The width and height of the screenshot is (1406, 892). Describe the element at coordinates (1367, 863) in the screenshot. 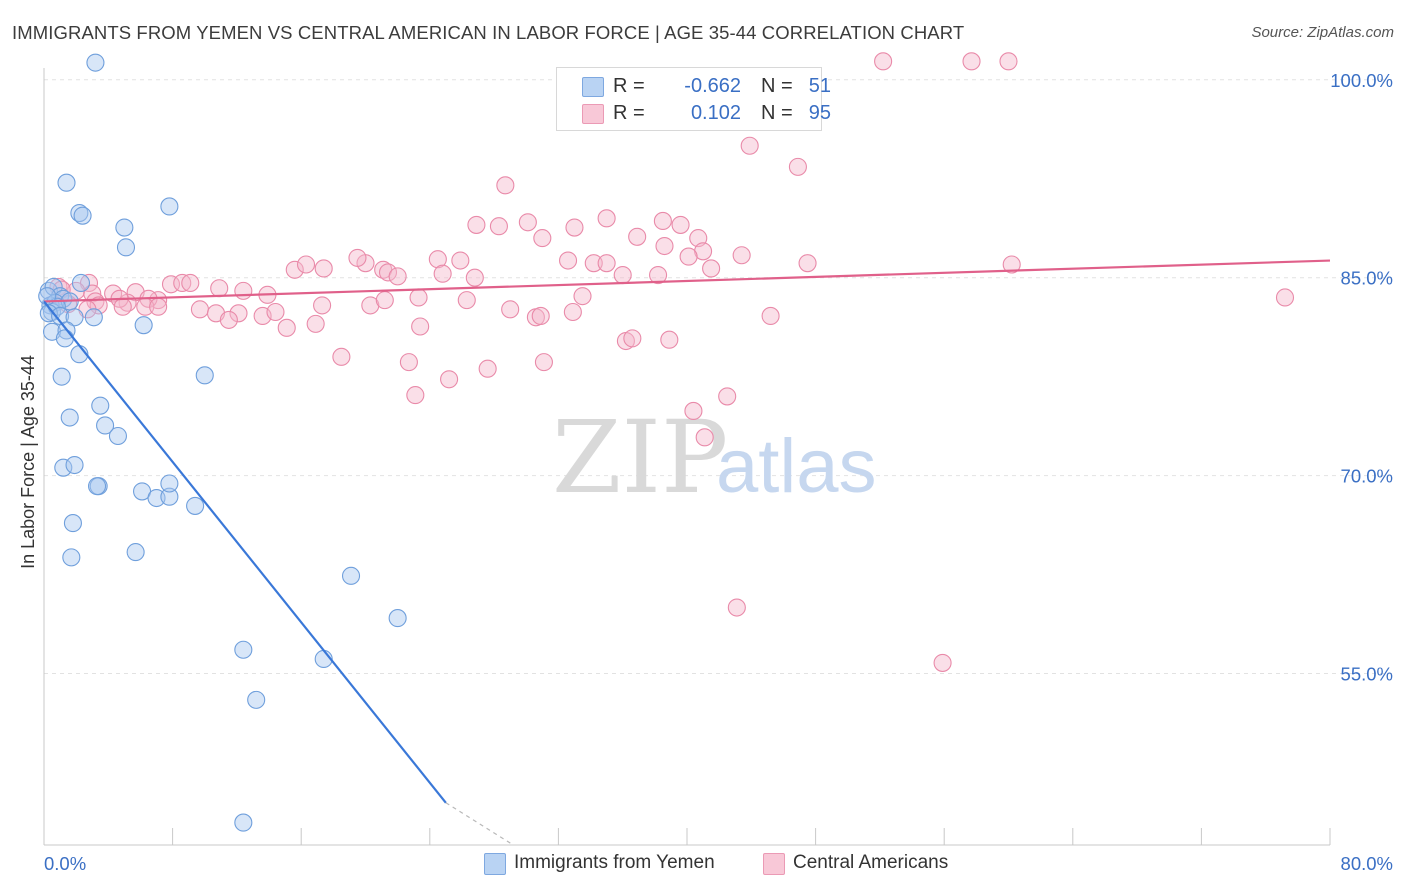

I see `x-tick-label: 80.0%` at that location.